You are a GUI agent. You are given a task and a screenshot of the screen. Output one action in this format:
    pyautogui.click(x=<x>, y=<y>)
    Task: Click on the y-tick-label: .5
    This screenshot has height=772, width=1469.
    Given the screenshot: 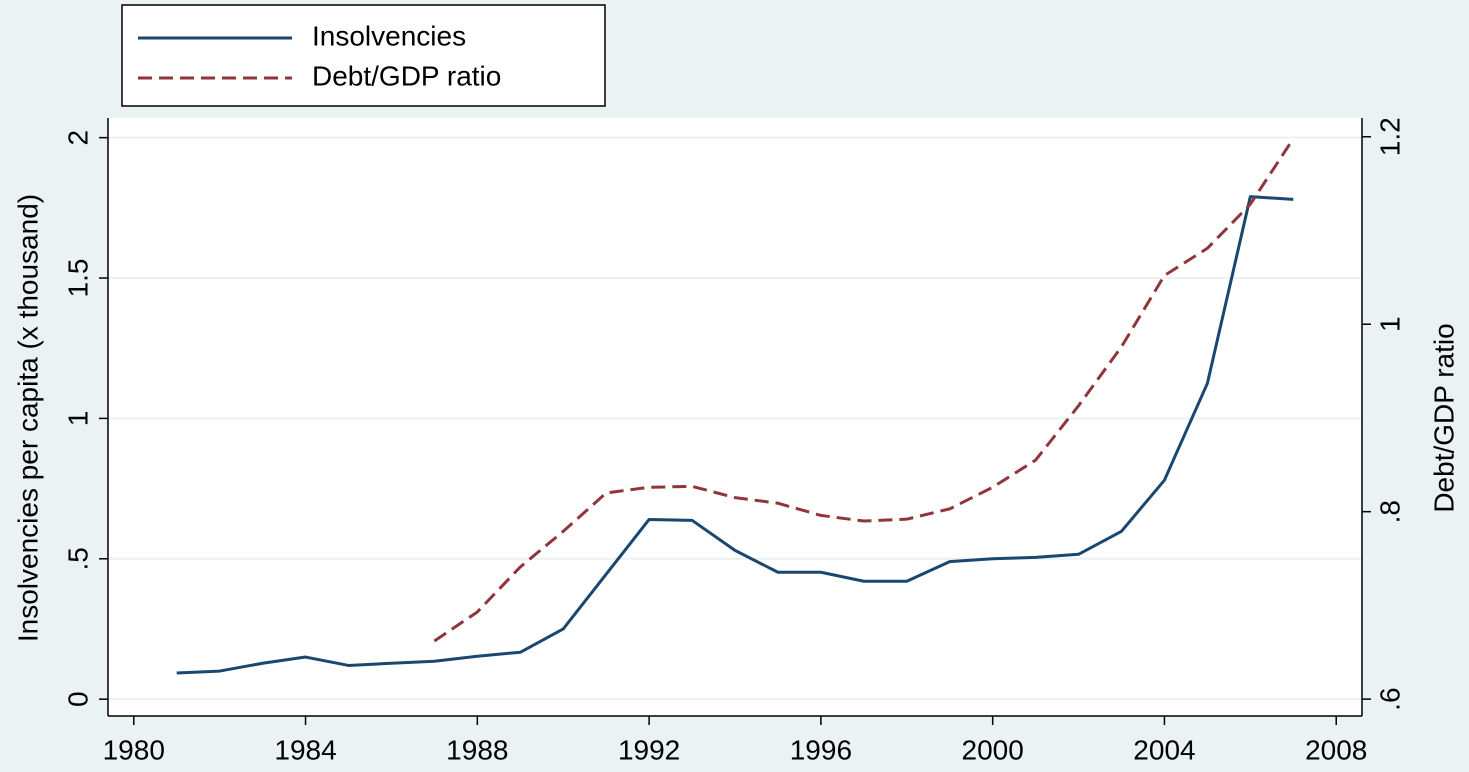 What is the action you would take?
    pyautogui.click(x=77, y=558)
    